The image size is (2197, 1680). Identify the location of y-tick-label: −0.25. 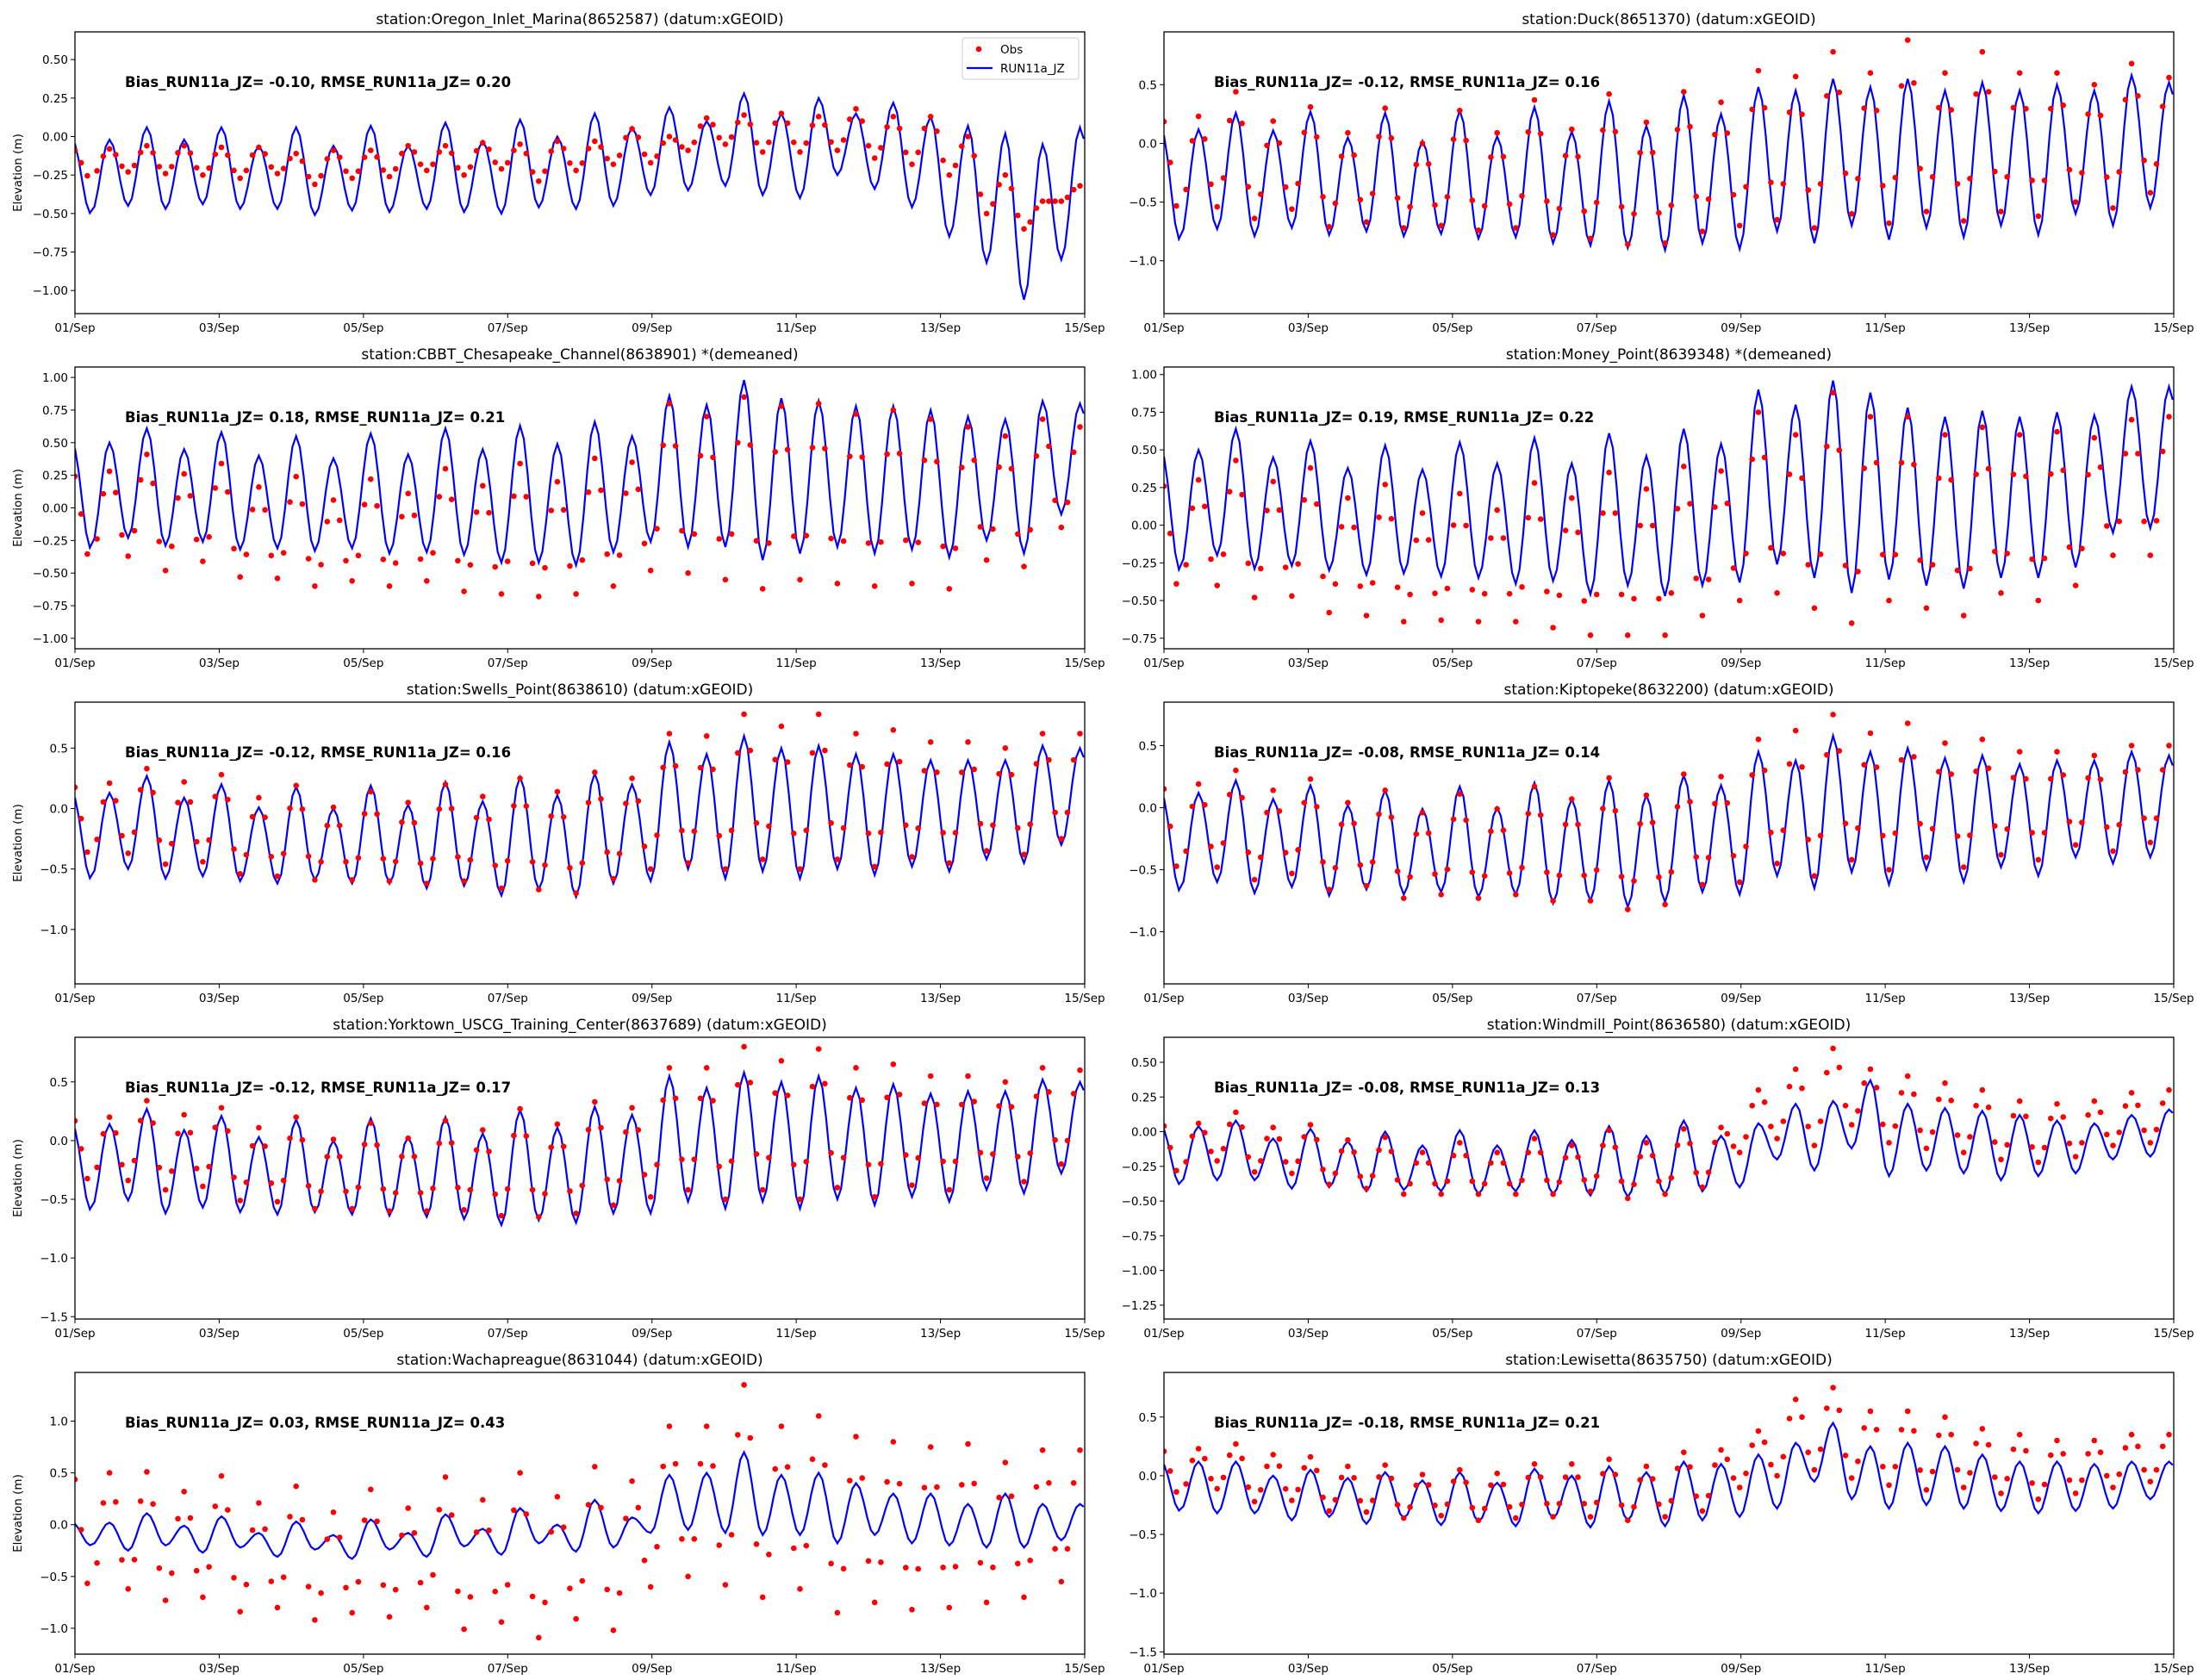
(1139, 563).